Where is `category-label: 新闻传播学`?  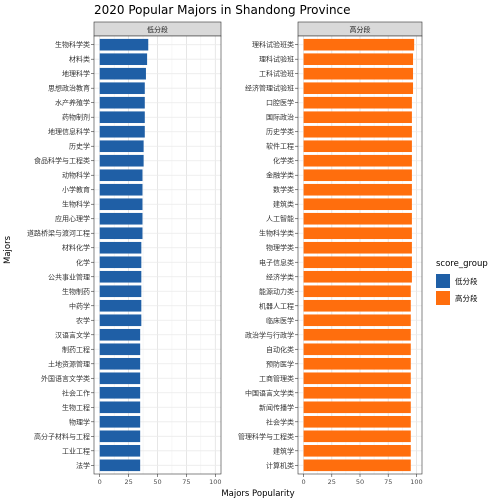
category-label: 新闻传播学 is located at coordinates (276, 407).